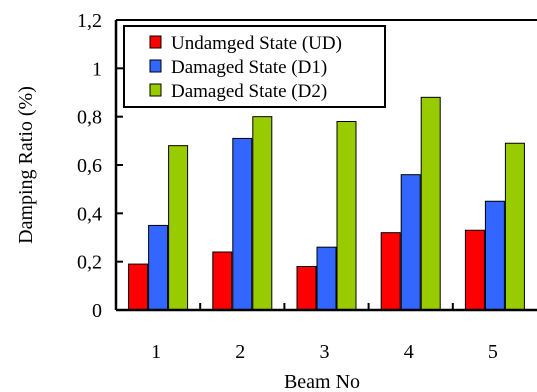 This screenshot has height=392, width=537. What do you see at coordinates (249, 91) in the screenshot?
I see `legend-label-series-3: Damaged State (D2)` at bounding box center [249, 91].